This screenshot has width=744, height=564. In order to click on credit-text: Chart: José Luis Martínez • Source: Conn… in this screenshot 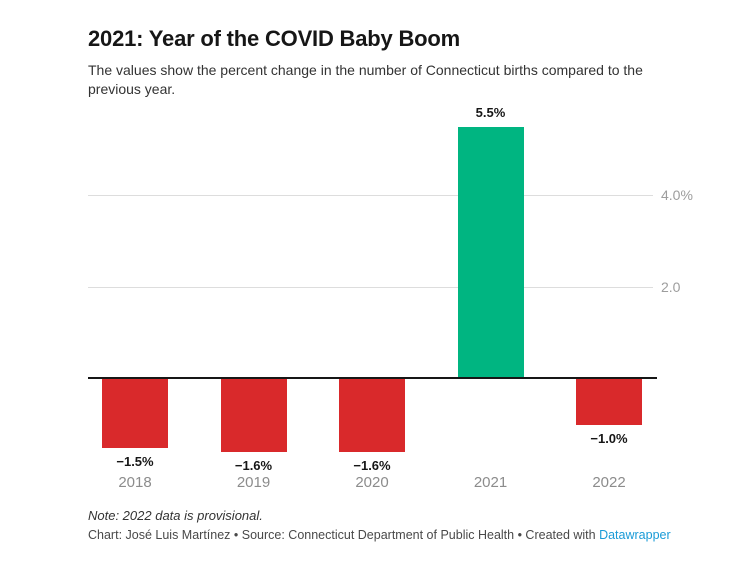, I will do `click(344, 535)`.